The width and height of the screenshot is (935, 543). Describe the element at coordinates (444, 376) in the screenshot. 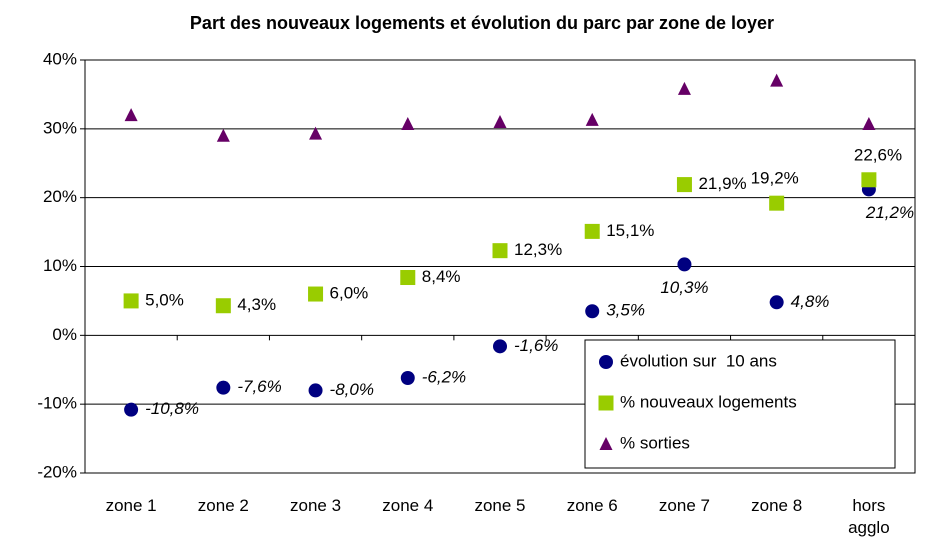

I see `data-label: -6,2%` at that location.